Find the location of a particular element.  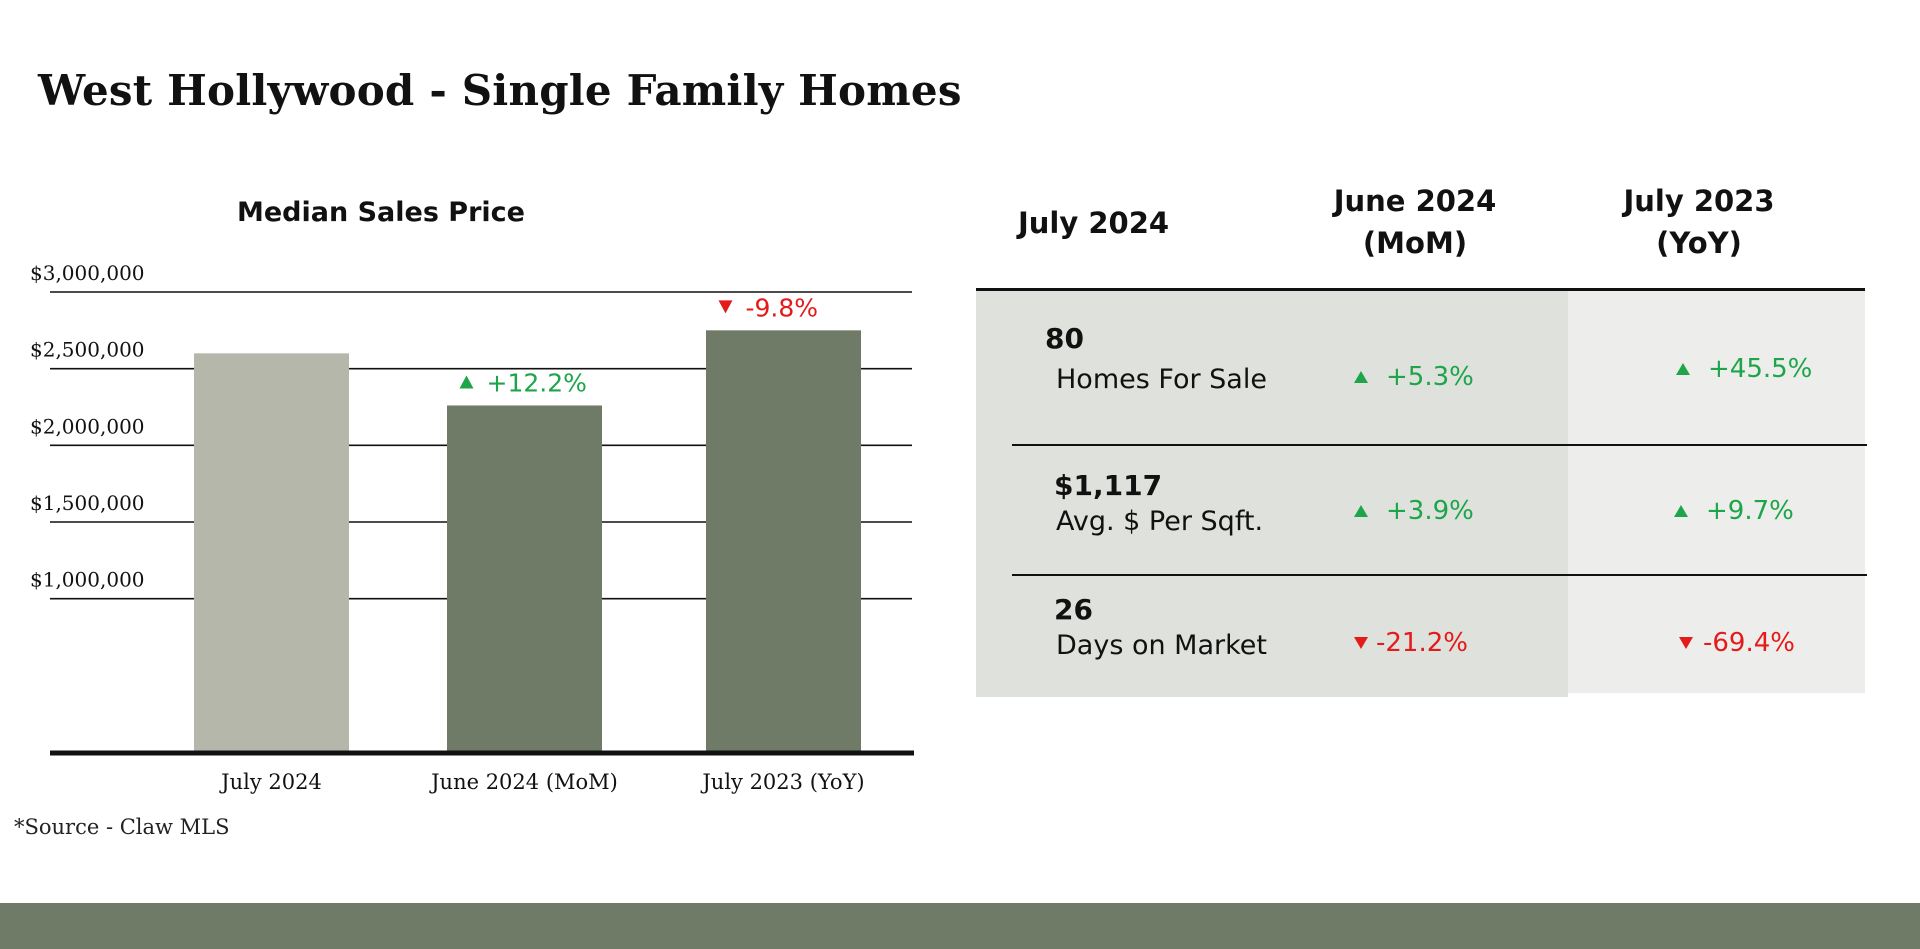

table-panel-yoy is located at coordinates (1716, 491).